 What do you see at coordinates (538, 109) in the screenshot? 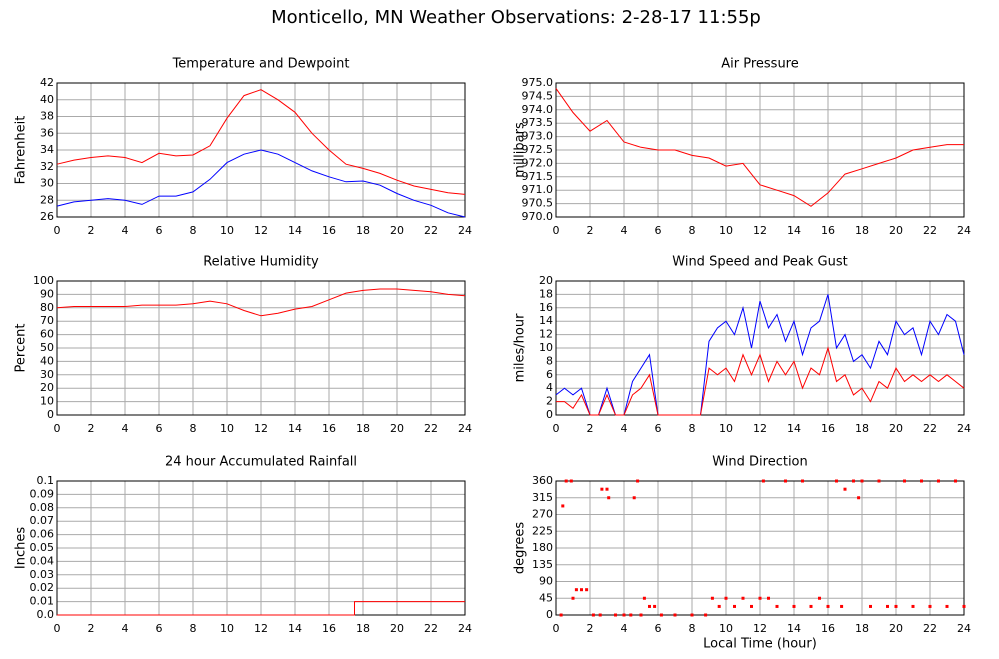
I see `y-tick-label: 974.0` at bounding box center [538, 109].